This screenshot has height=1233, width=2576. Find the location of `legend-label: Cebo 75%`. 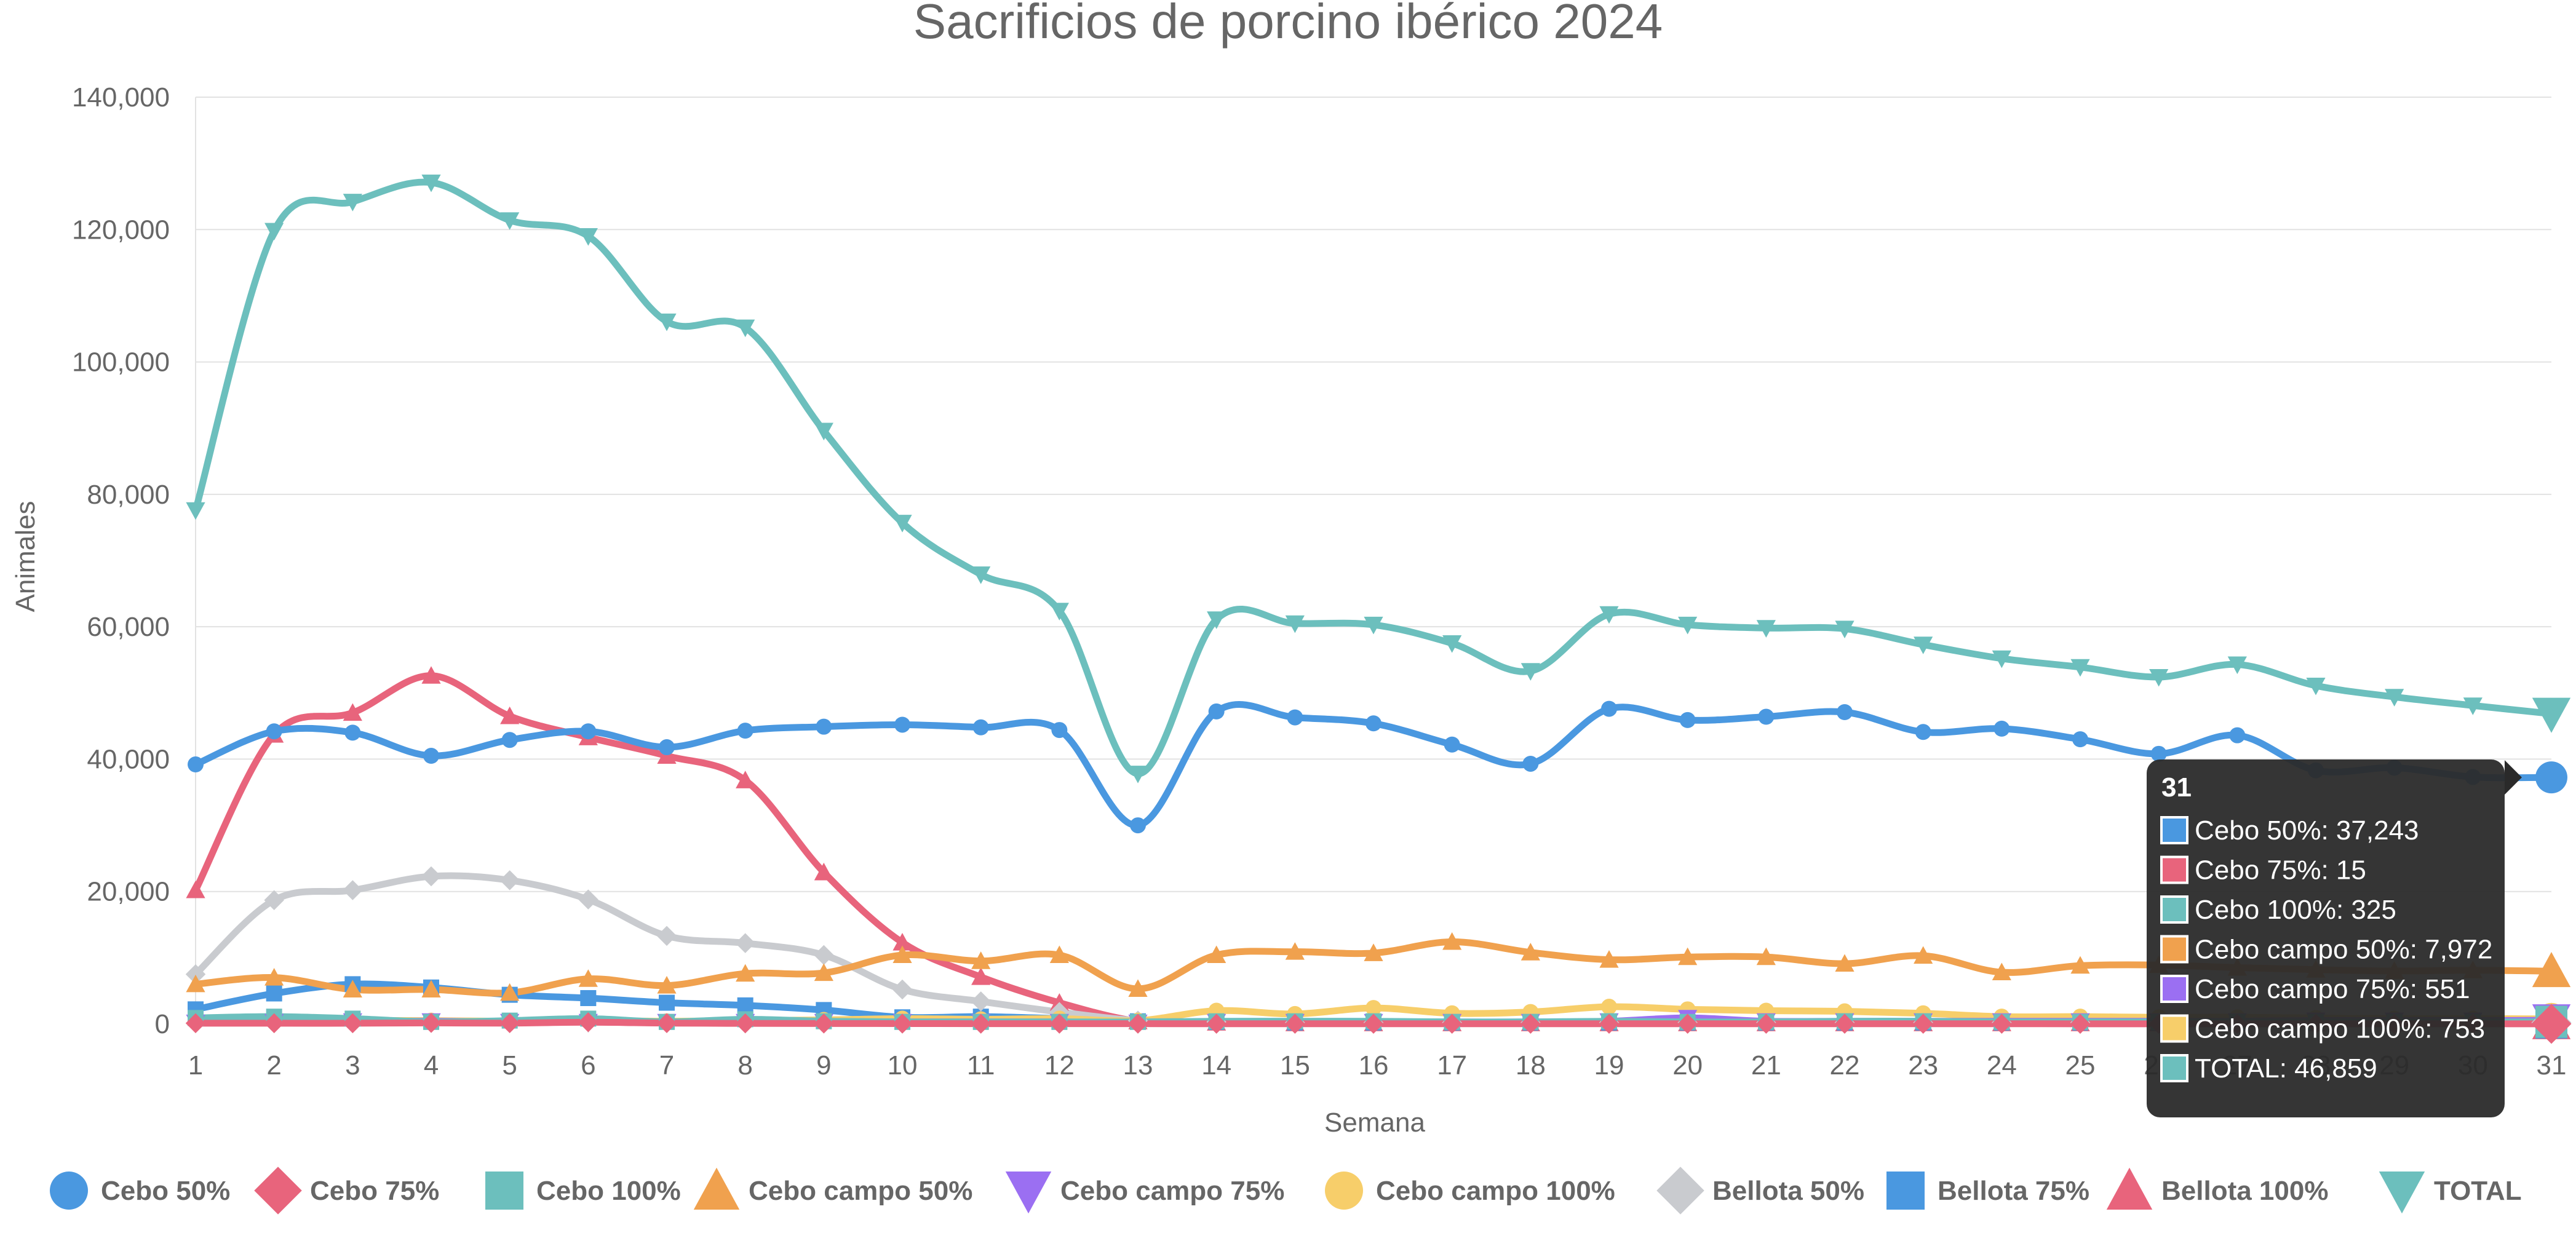

legend-label: Cebo 75% is located at coordinates (374, 1191).